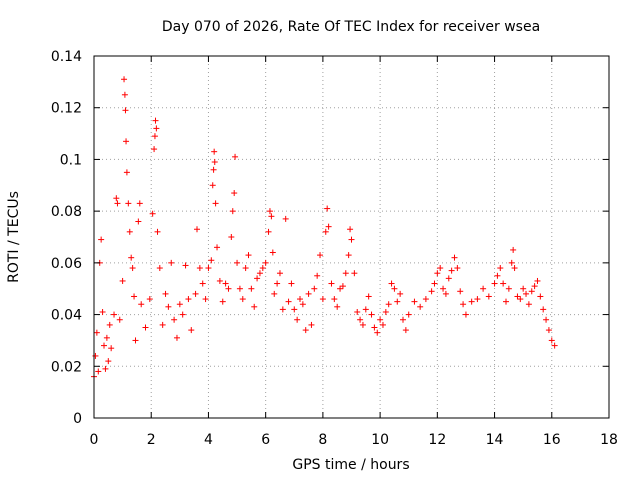 This screenshot has width=640, height=480. I want to click on x-tick-label: 10, so click(380, 440).